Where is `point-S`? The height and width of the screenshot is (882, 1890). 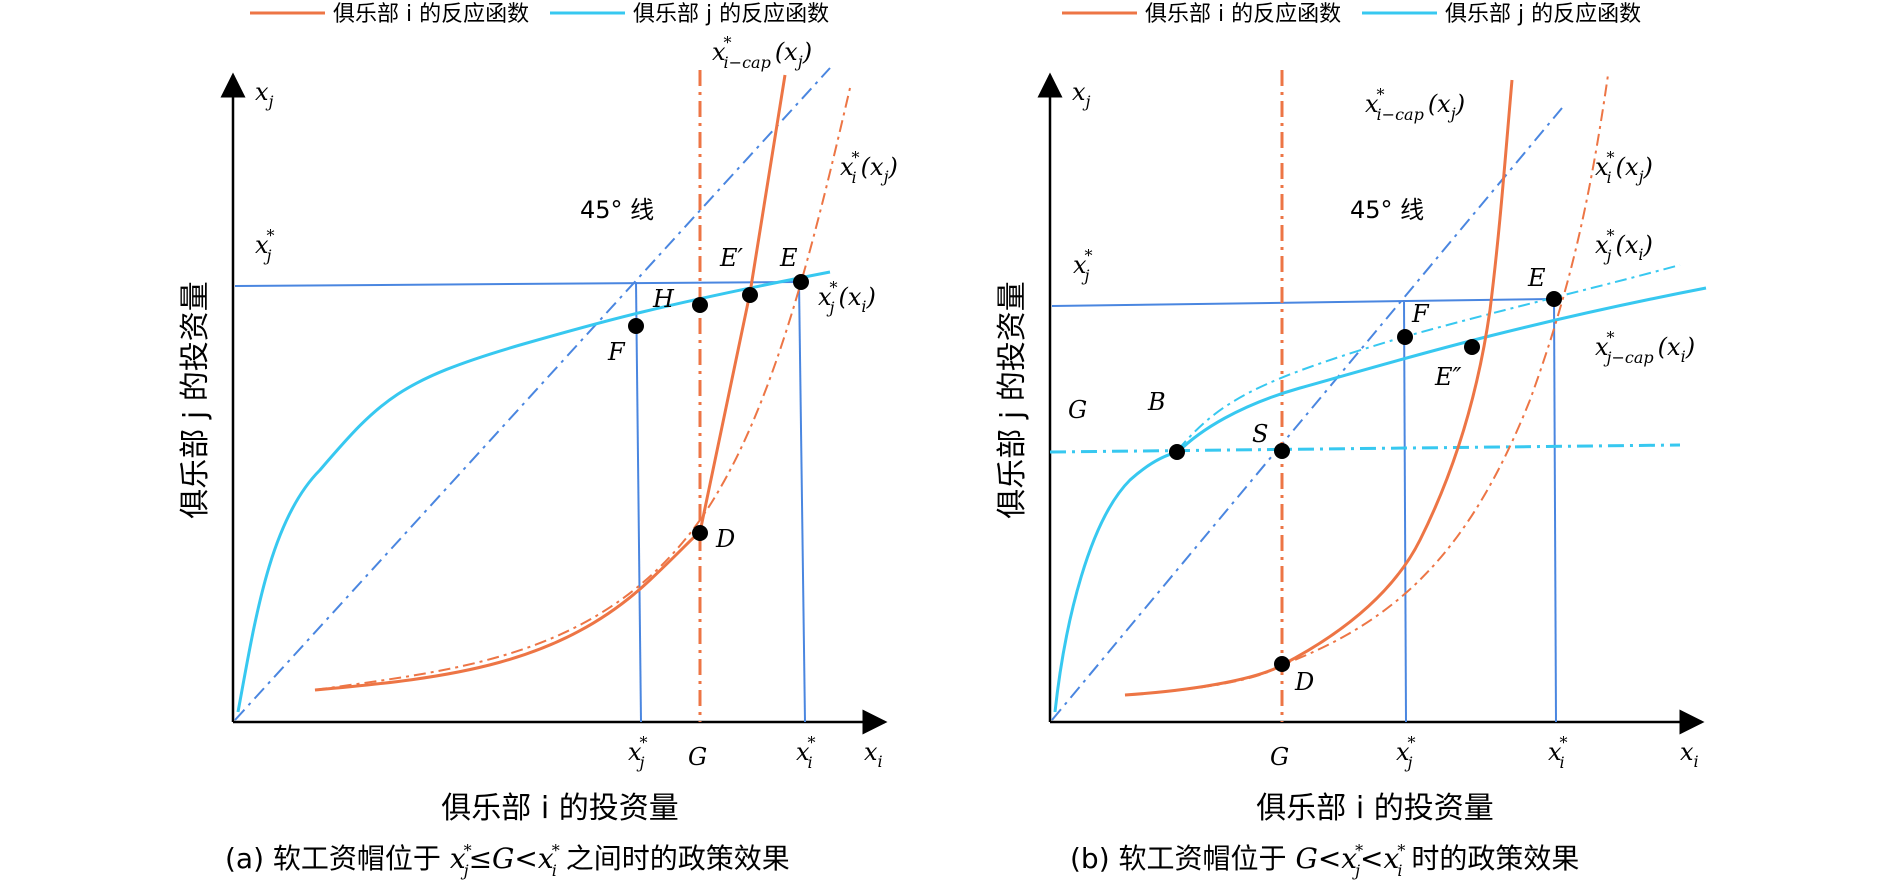
point-S is located at coordinates (1282, 451).